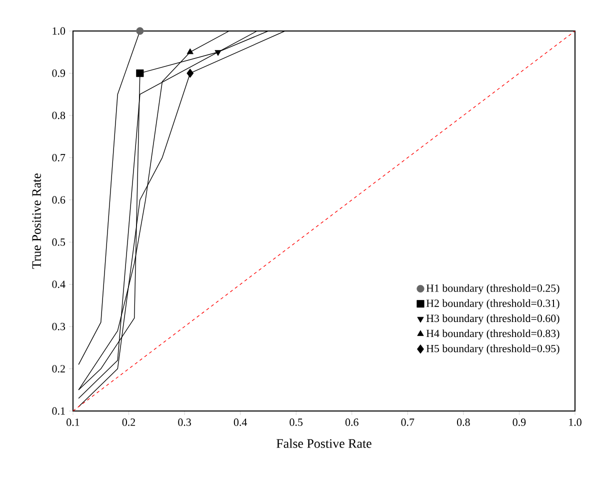 Image resolution: width=602 pixels, height=477 pixels. What do you see at coordinates (58, 368) in the screenshot?
I see `y-tick-label: 0.2` at bounding box center [58, 368].